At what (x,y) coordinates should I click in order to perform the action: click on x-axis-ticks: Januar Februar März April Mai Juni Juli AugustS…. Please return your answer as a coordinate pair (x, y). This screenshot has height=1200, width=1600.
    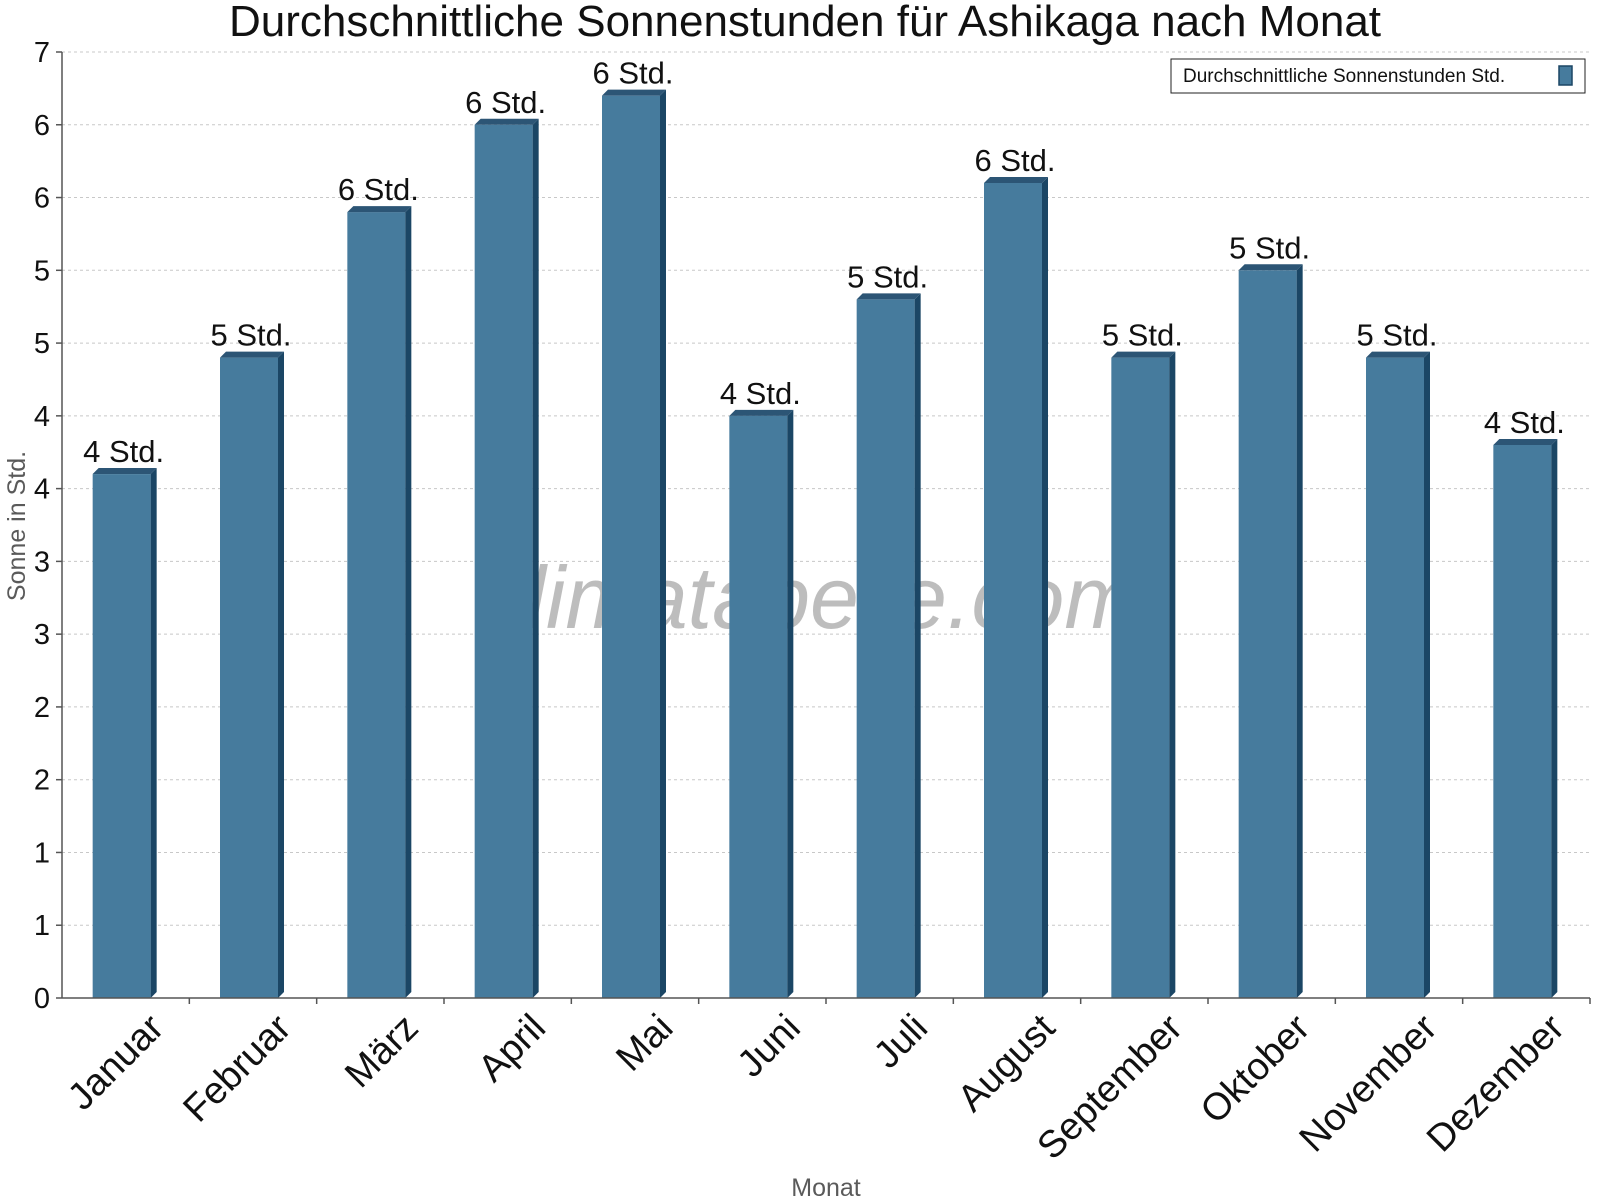
    Looking at the image, I should click on (825, 1083).